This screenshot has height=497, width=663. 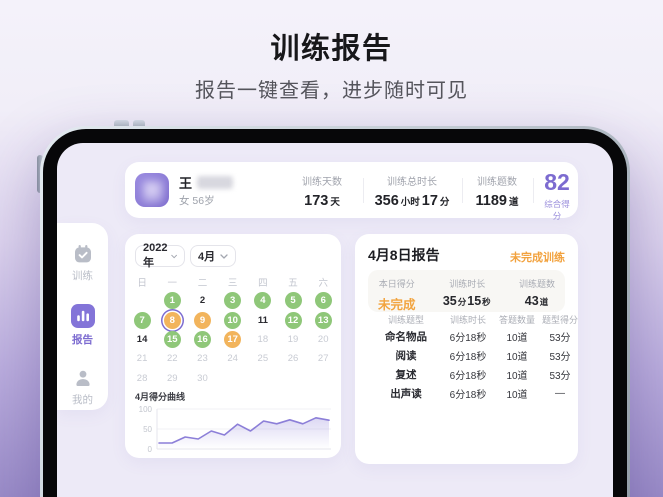 What do you see at coordinates (497, 193) in the screenshot?
I see `stat-question-count: 训练题数 1189 道` at bounding box center [497, 193].